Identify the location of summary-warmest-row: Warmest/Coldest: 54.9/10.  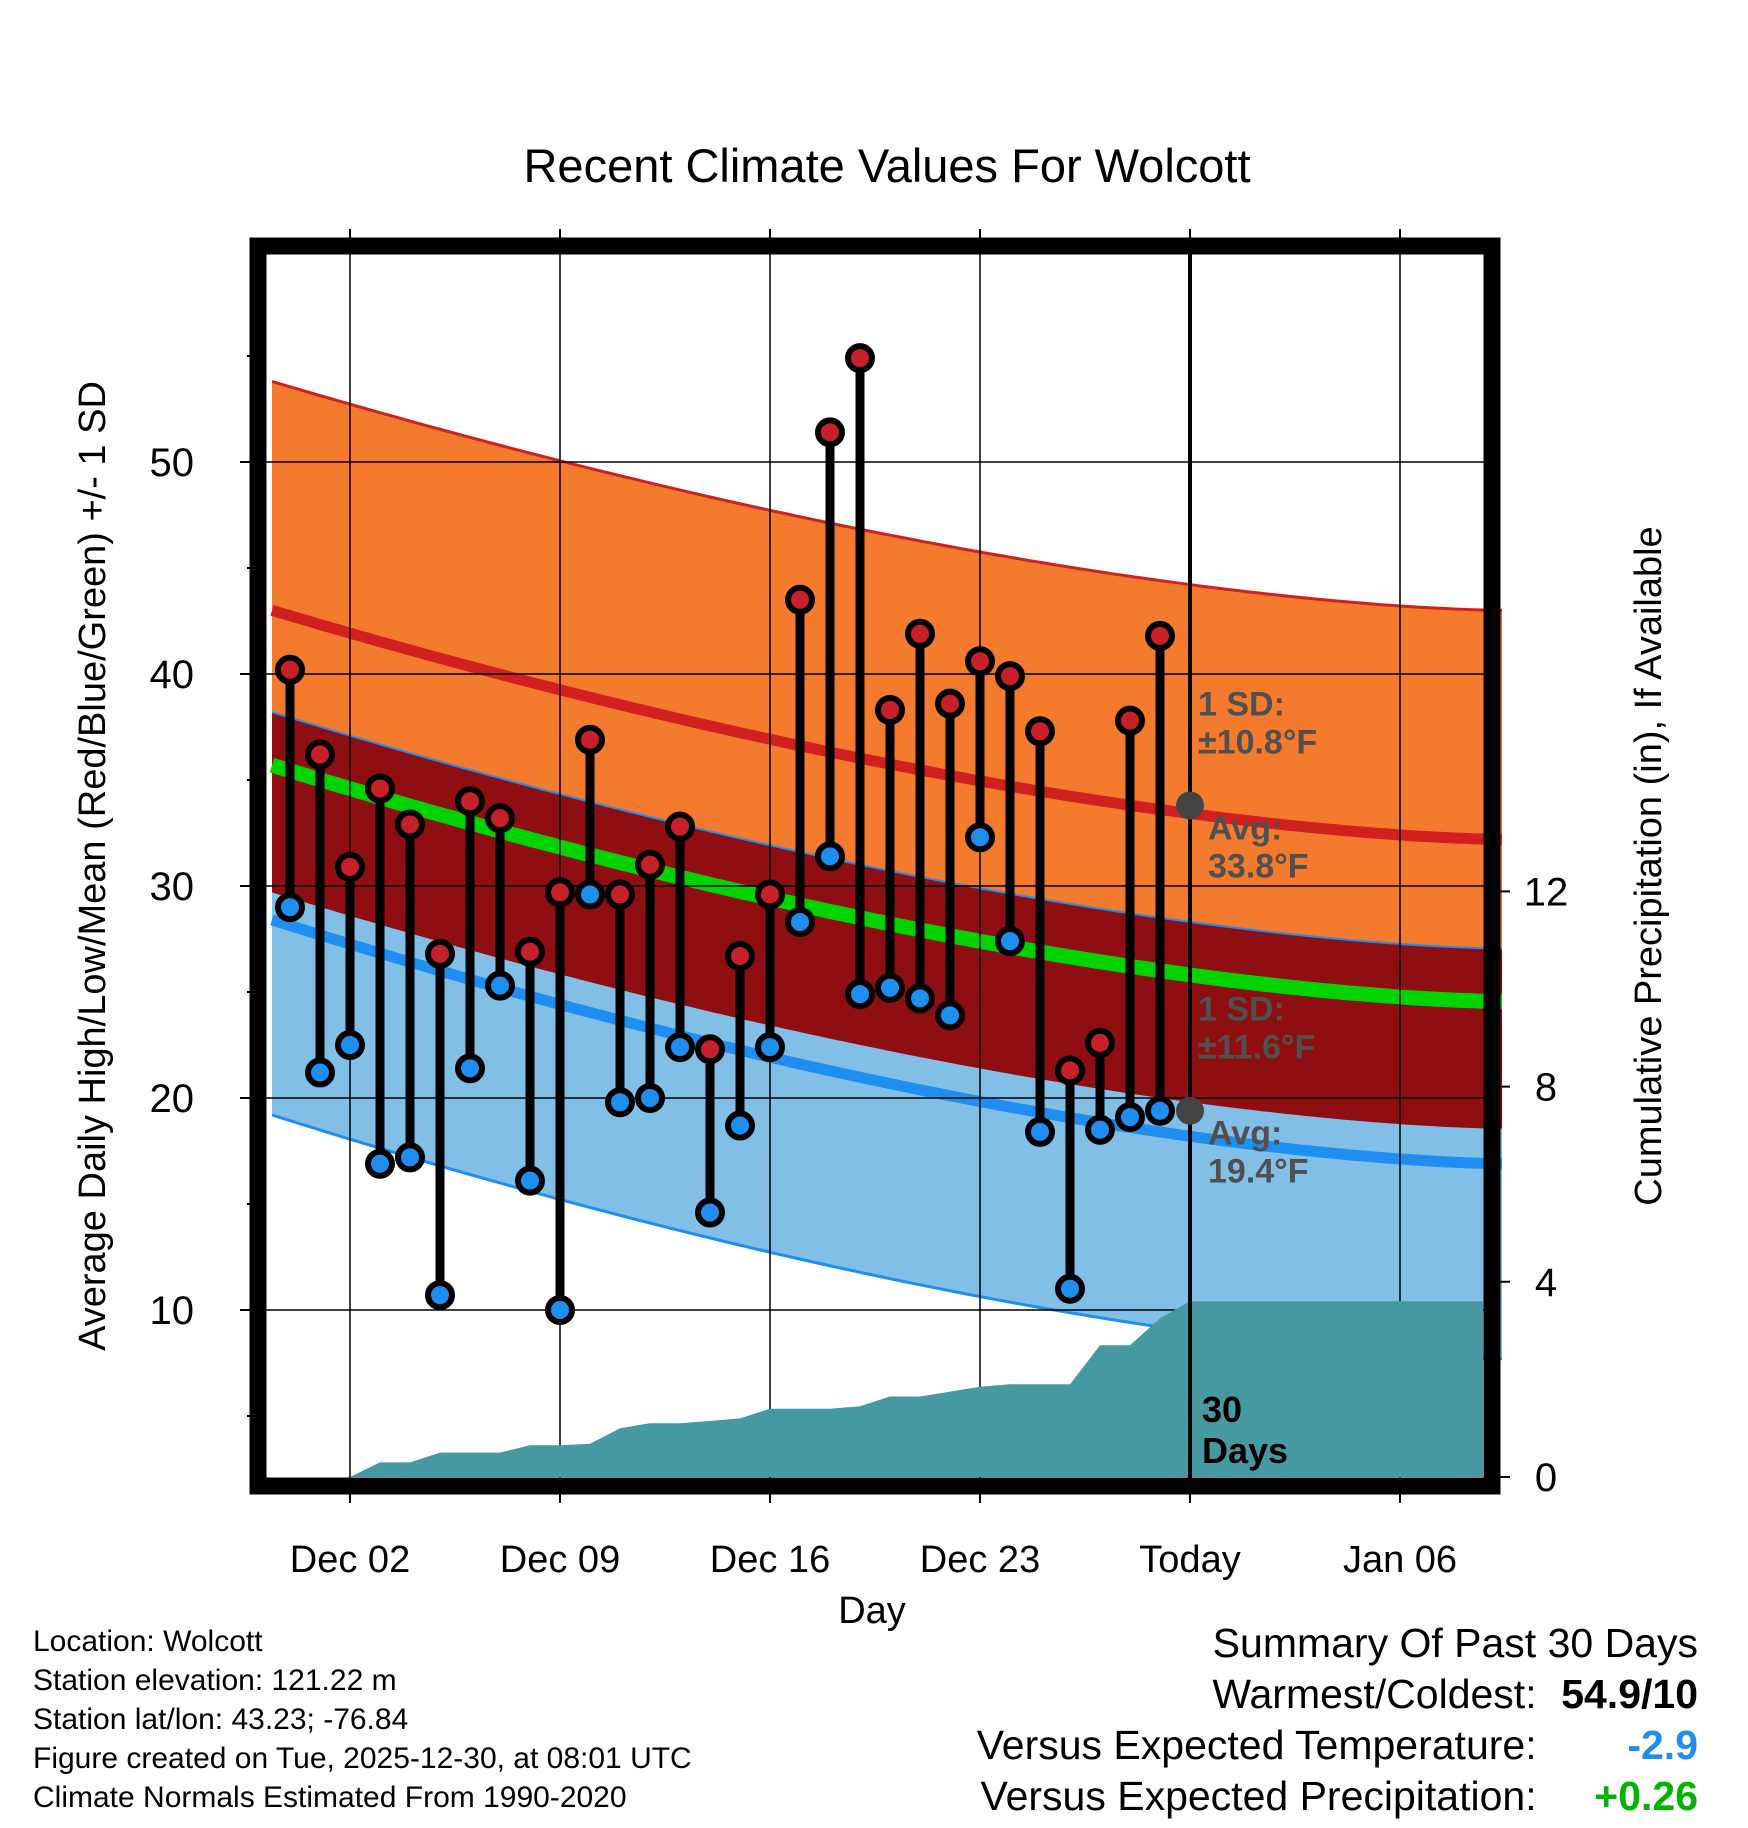
(1337, 1694).